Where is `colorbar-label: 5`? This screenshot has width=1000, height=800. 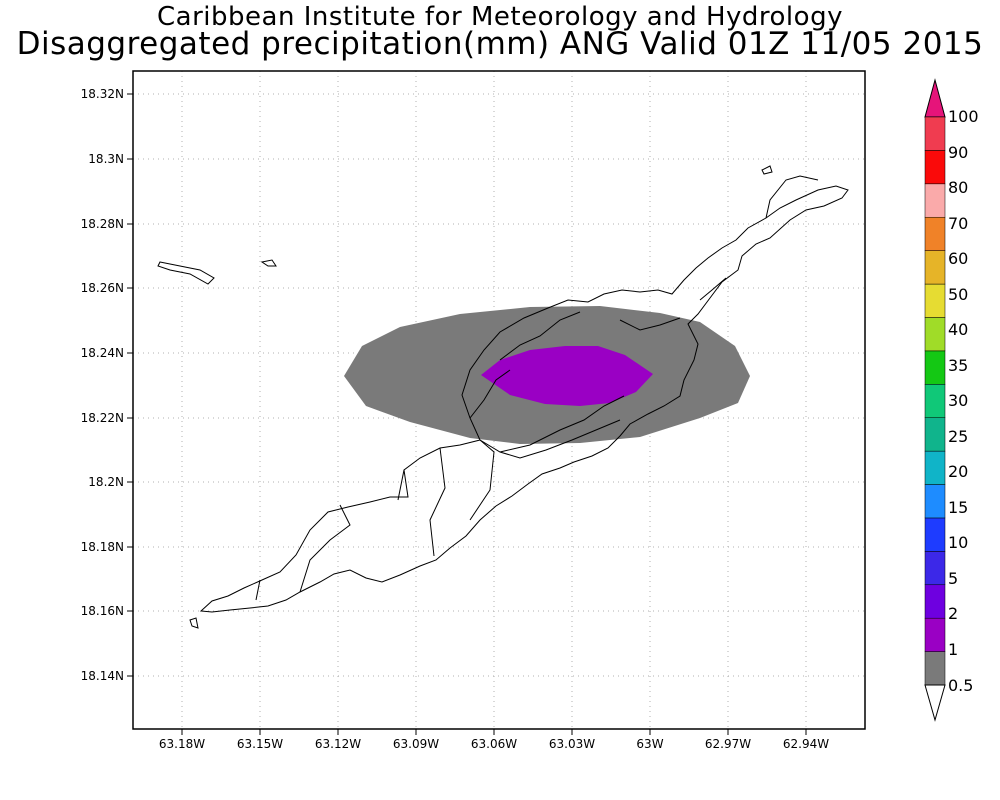 colorbar-label: 5 is located at coordinates (953, 578).